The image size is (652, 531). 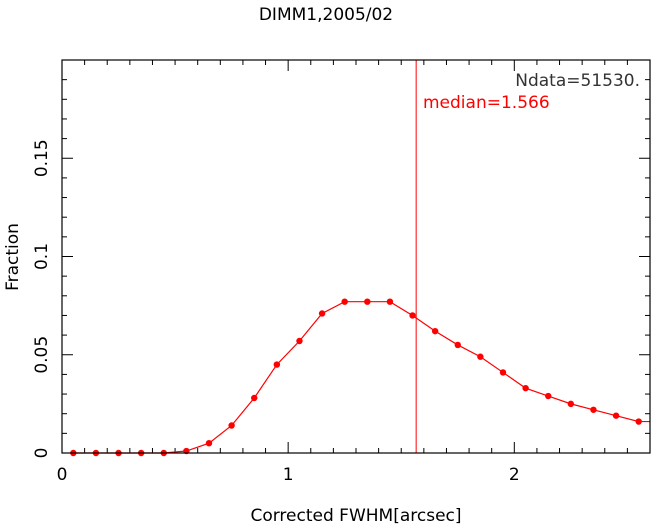 I want to click on y-tick-label: 0.15, so click(x=42, y=158).